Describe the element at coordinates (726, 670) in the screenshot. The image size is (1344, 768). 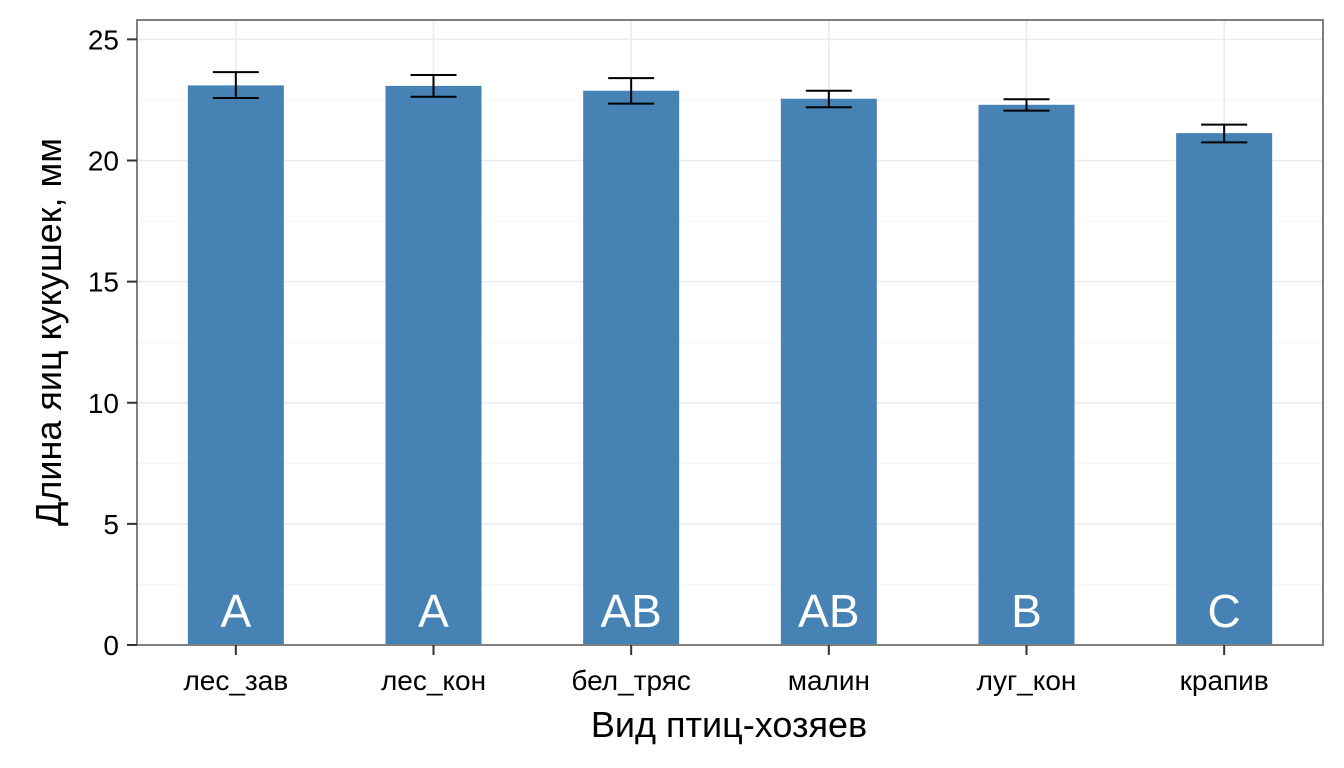
I see `x-axis-ticks: лес_зав лес_кон бел_тряс малин луг_кон крапив` at that location.